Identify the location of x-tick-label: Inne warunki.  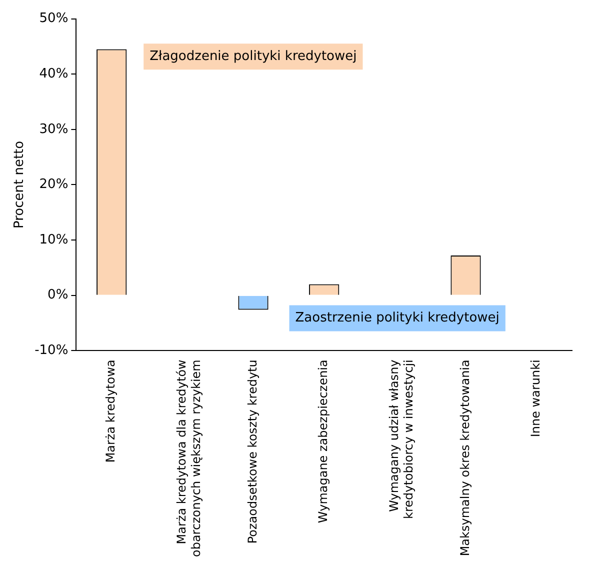
(535, 399).